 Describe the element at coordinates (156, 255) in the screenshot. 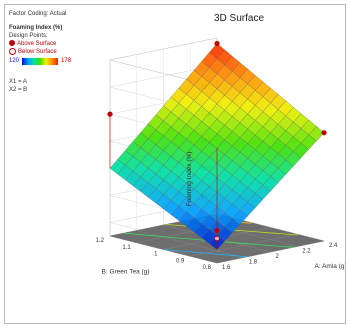

I see `y-tick-label: 1` at that location.